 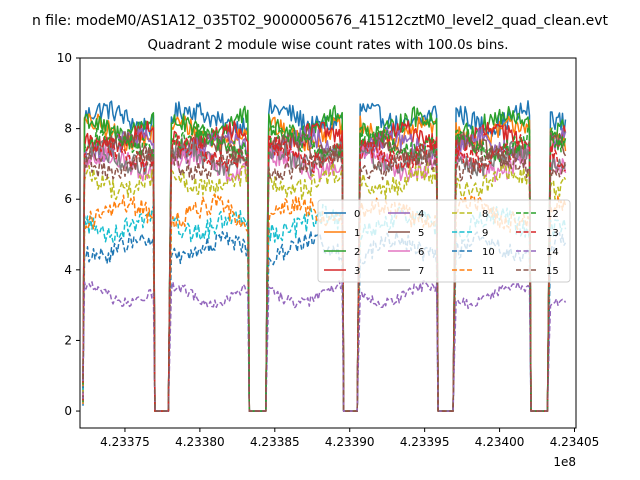 What do you see at coordinates (68, 270) in the screenshot?
I see `y-tick-label: 4` at bounding box center [68, 270].